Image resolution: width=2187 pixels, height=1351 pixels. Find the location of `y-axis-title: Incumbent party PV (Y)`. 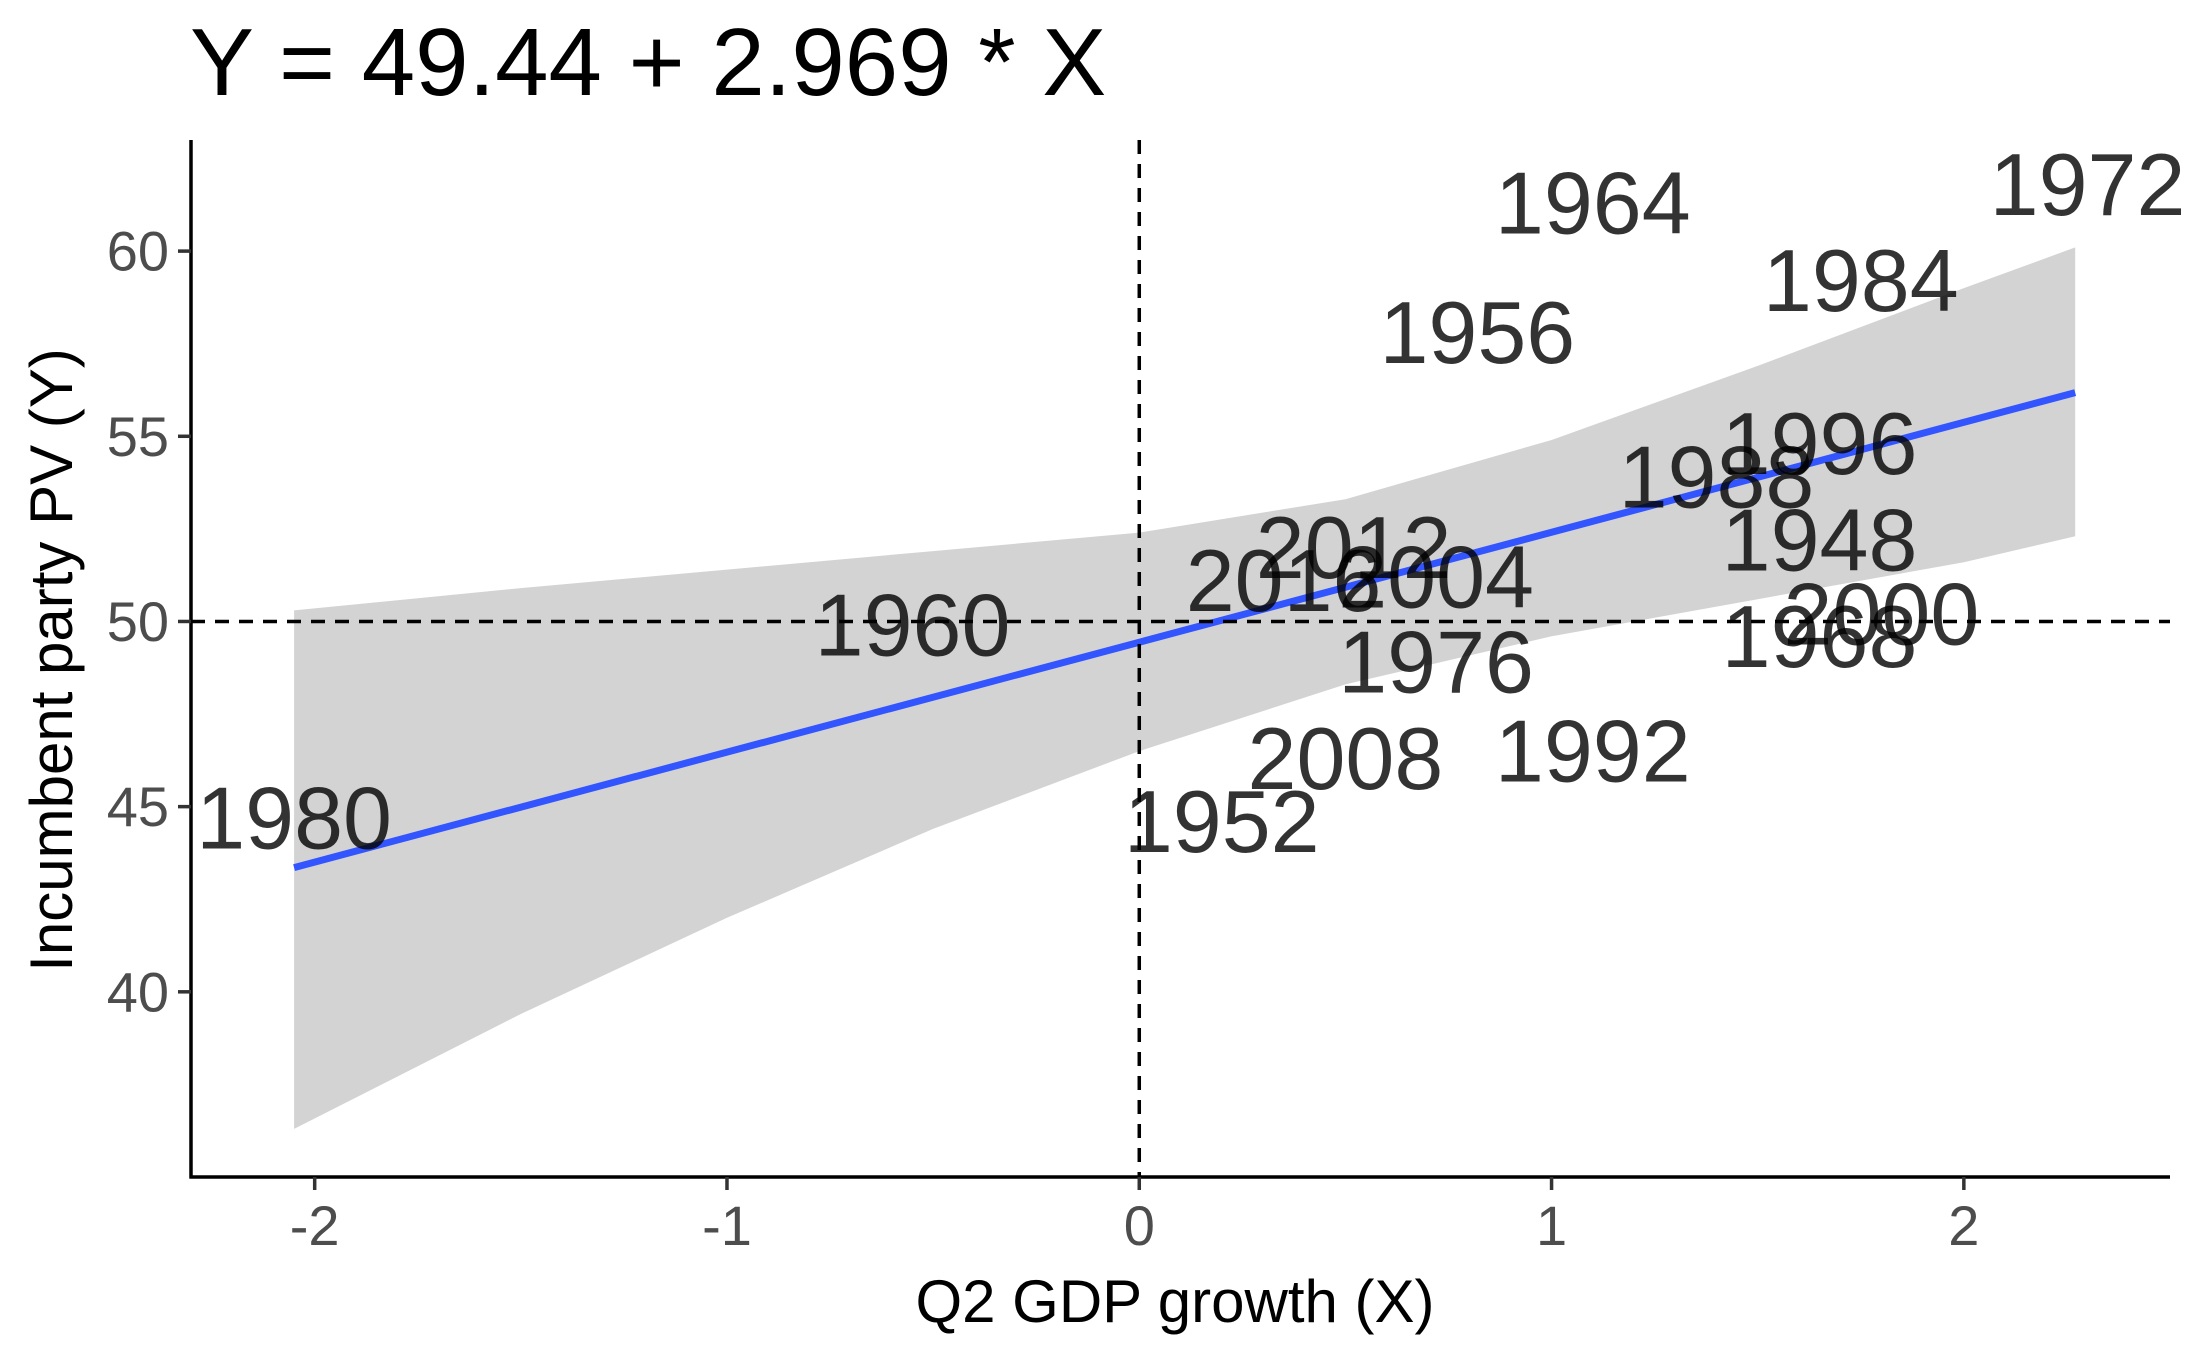

y-axis-title: Incumbent party PV (Y) is located at coordinates (51, 660).